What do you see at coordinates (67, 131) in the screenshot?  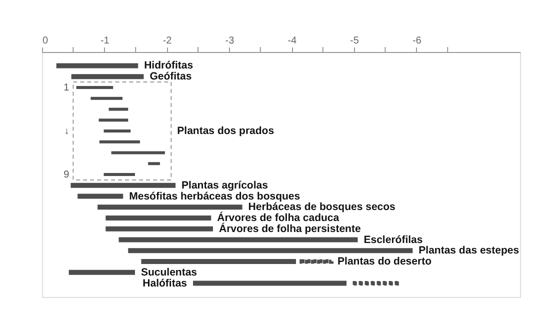 I see `annotation: ↓` at bounding box center [67, 131].